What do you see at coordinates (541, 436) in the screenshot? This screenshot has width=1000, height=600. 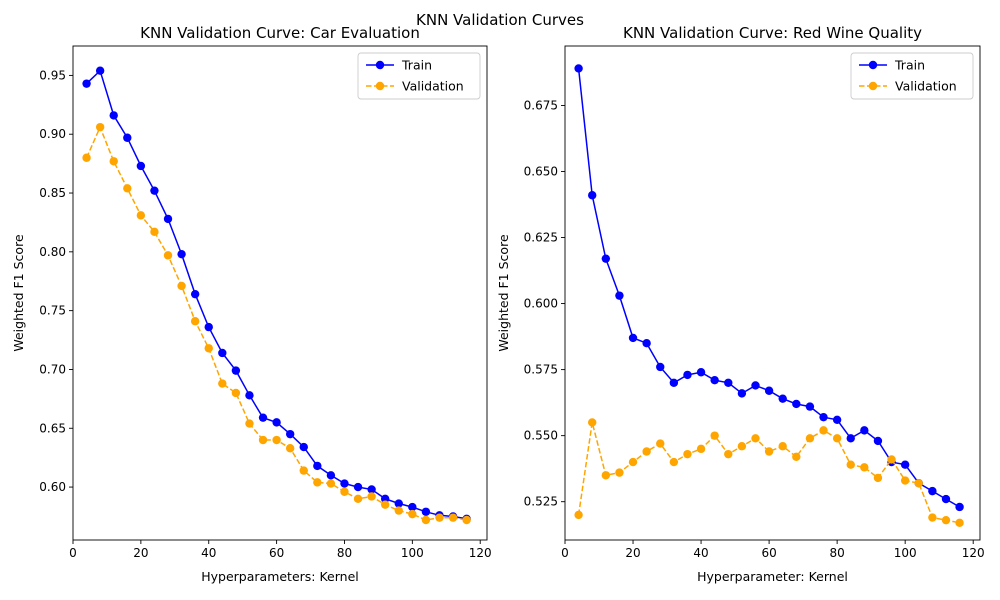 I see `y-tick-label: 0.550` at bounding box center [541, 436].